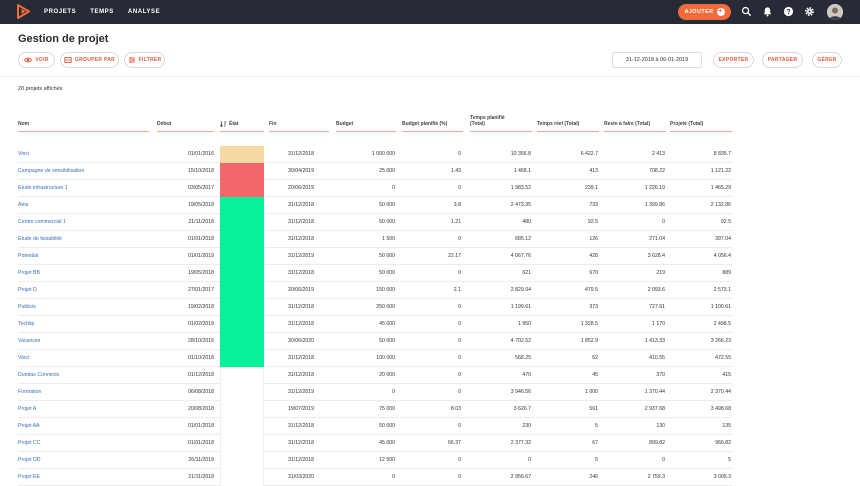  I want to click on project-name-link: Formation, so click(30, 392).